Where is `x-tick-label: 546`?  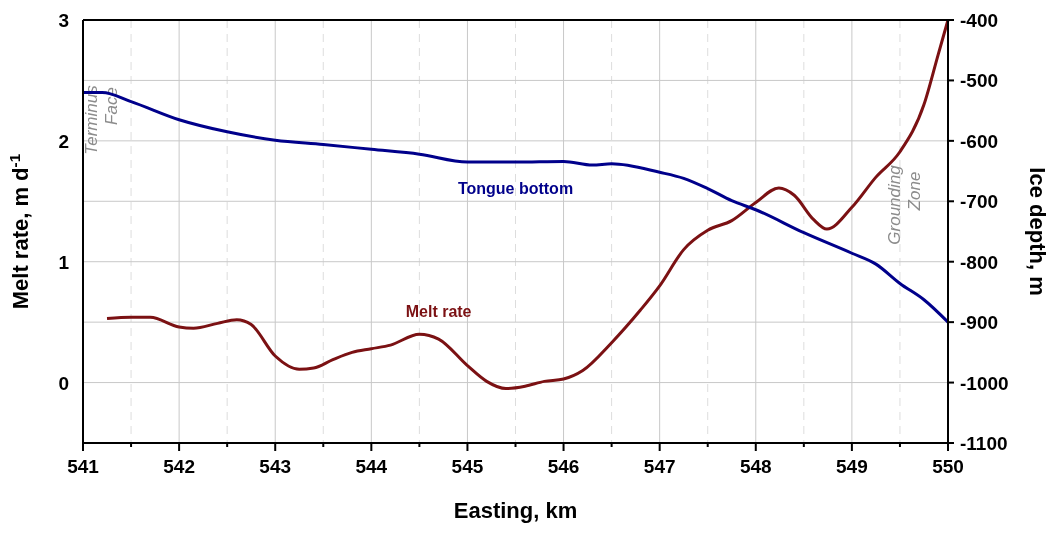 x-tick-label: 546 is located at coordinates (563, 466).